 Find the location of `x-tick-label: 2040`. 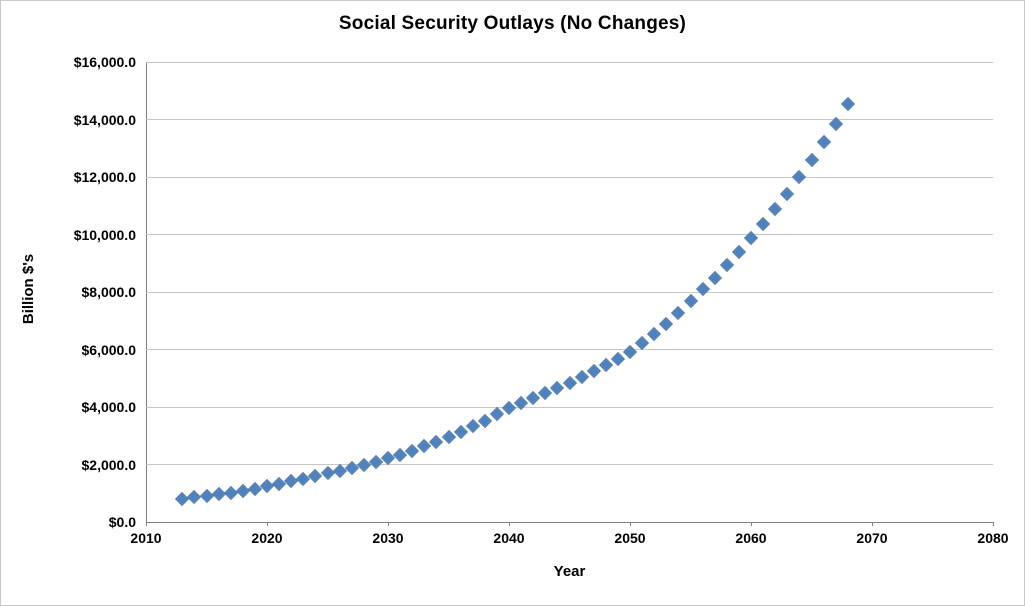

x-tick-label: 2040 is located at coordinates (509, 538).